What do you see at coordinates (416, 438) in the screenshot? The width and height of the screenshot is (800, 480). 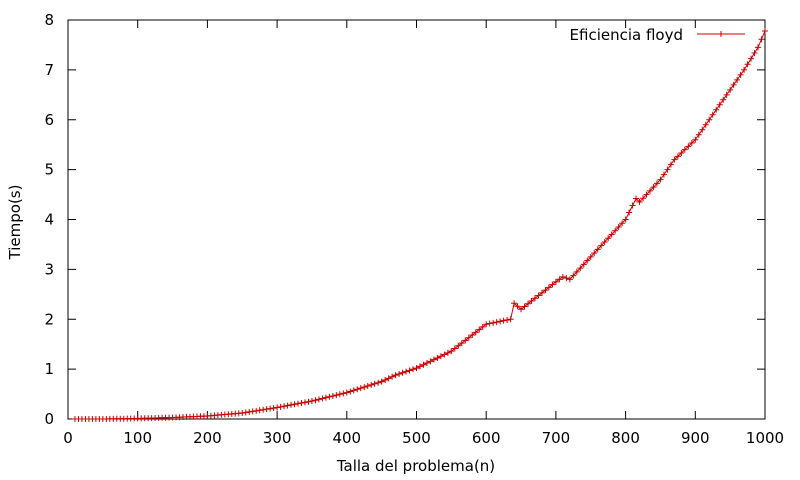 I see `x-tick-label: 500` at bounding box center [416, 438].